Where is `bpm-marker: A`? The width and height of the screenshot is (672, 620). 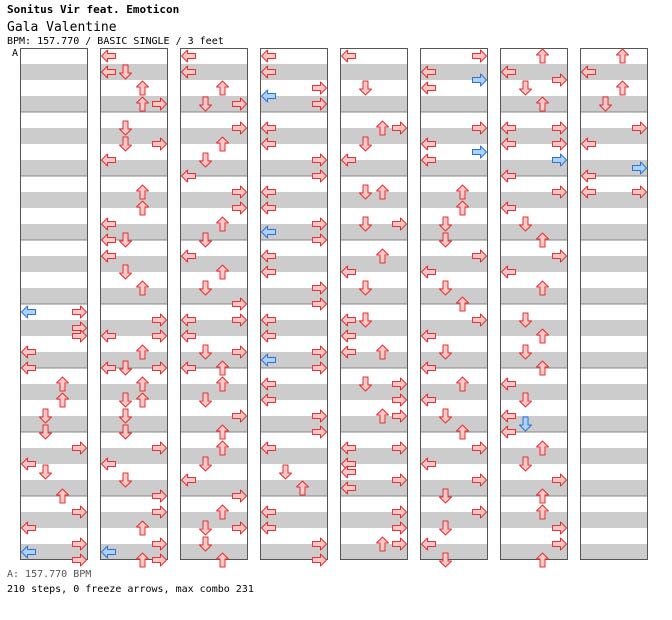 bpm-marker: A is located at coordinates (15, 53).